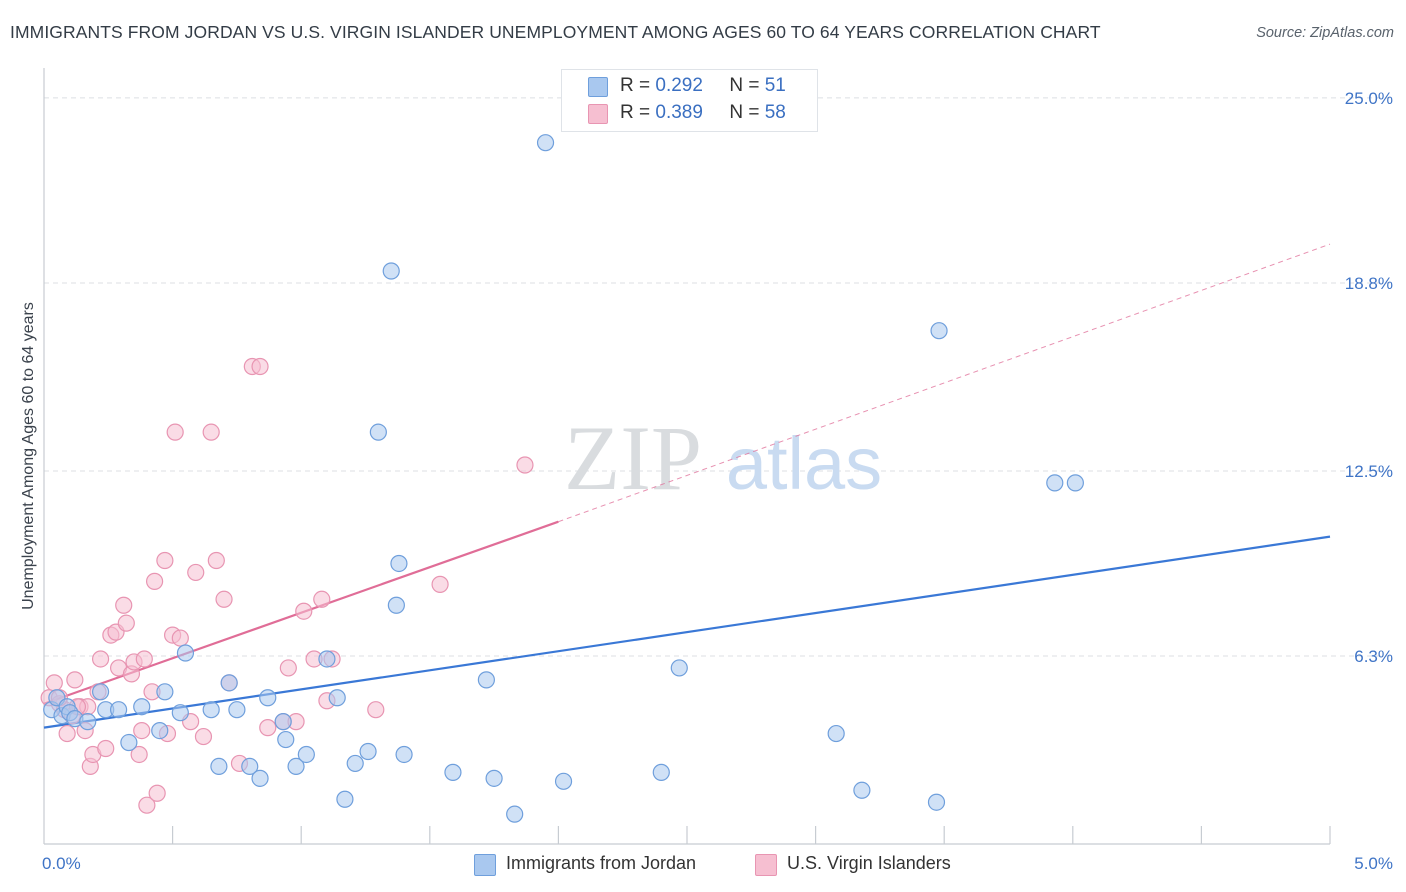 The image size is (1406, 892). Describe the element at coordinates (1369, 98) in the screenshot. I see `y-tick-label: 25.0%` at that location.